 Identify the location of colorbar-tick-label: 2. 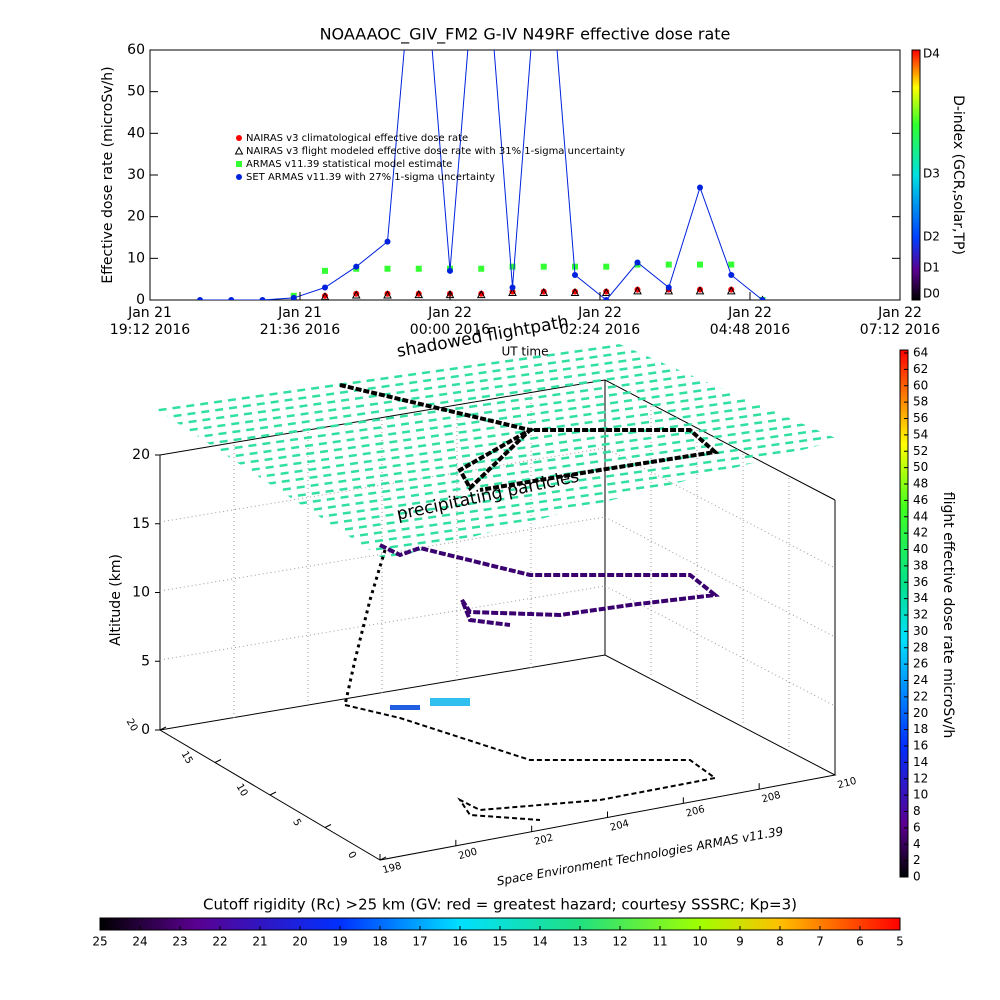
(917, 860).